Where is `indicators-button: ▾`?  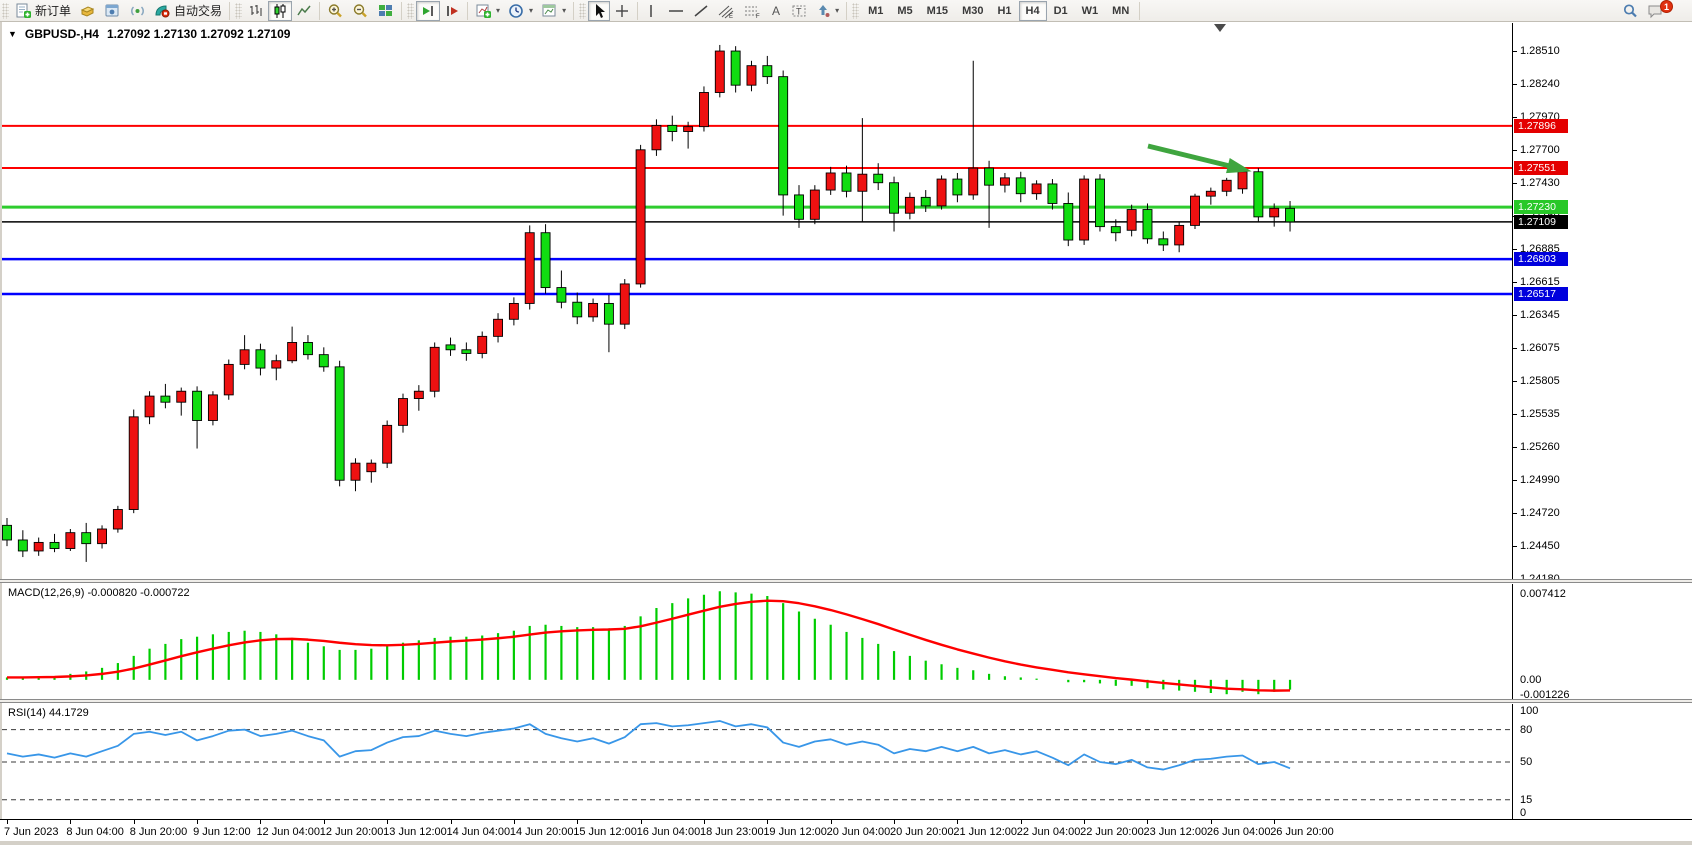 indicators-button: ▾ is located at coordinates (487, 11).